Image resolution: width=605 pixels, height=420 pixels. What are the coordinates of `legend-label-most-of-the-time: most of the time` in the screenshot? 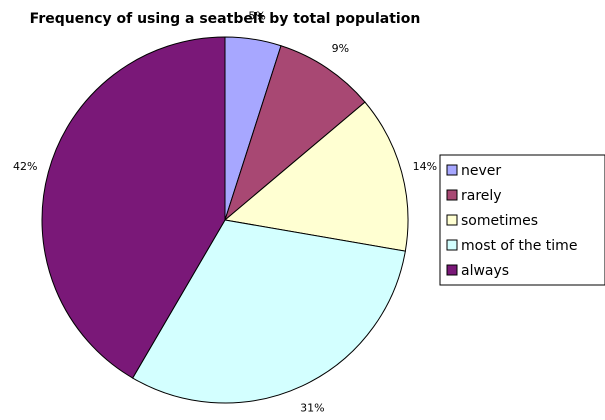 It's located at (519, 246).